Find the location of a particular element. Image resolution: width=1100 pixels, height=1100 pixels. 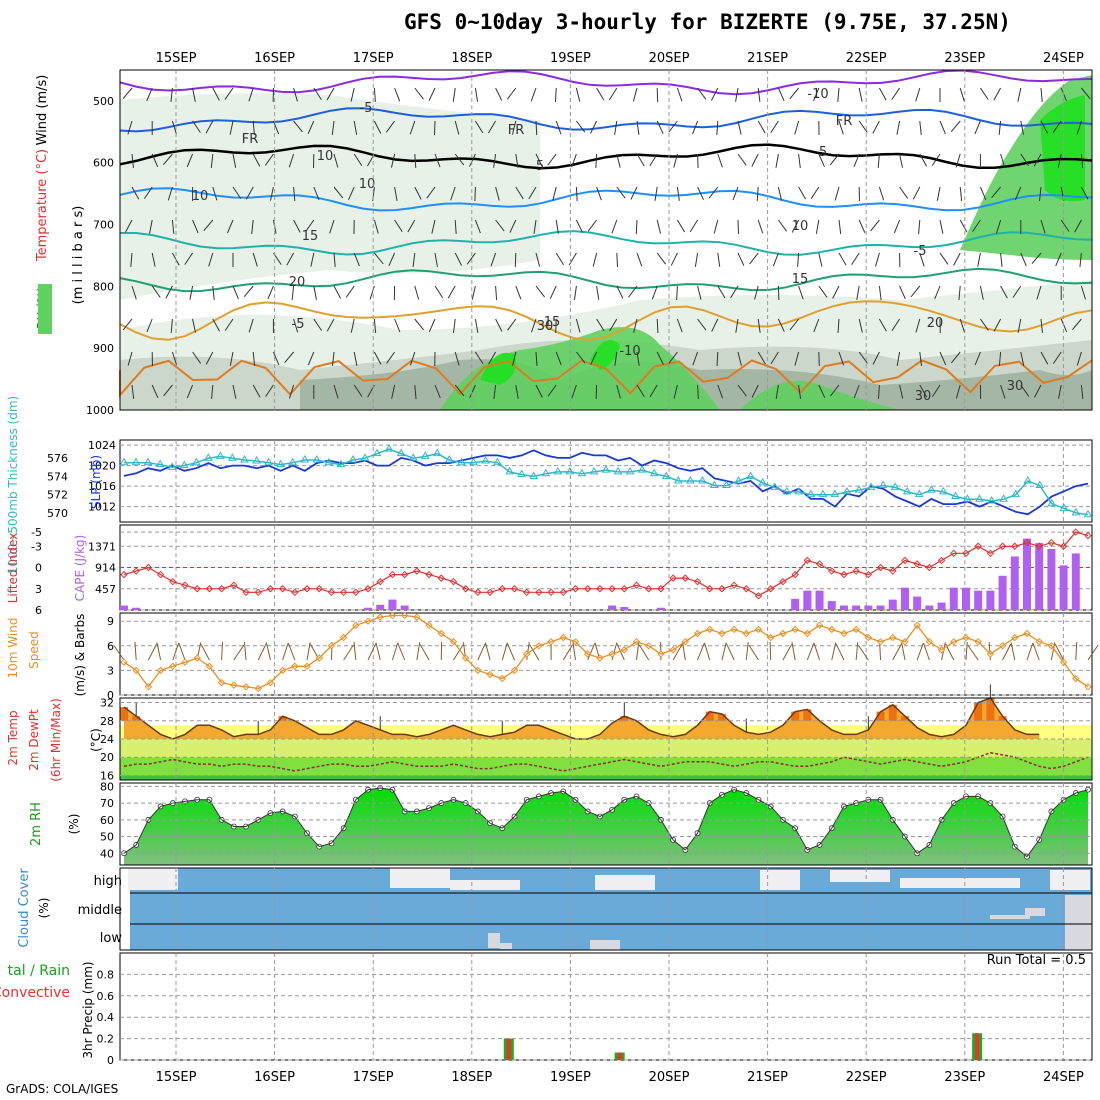

slp-axis-label: SLP (mb) is located at coordinates (96, 482).